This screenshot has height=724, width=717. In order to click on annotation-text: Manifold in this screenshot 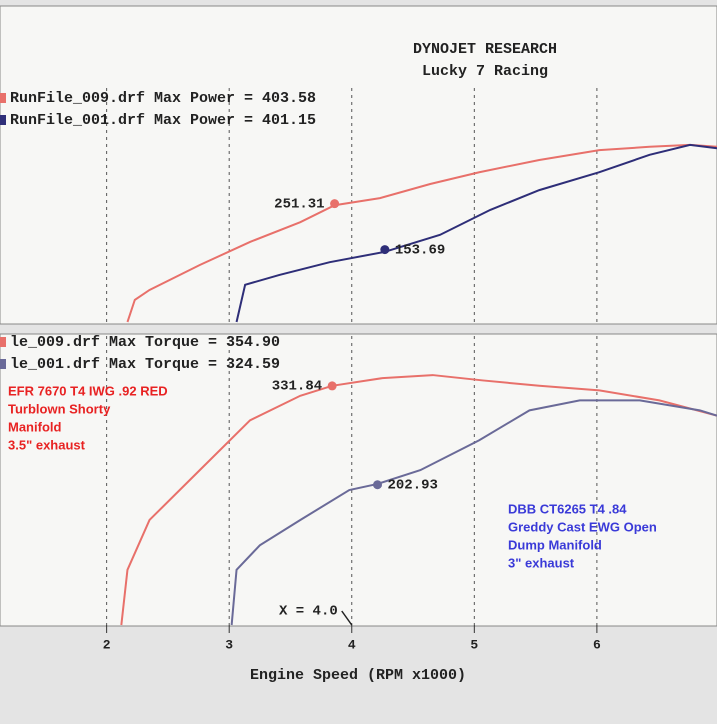, I will do `click(34, 426)`.